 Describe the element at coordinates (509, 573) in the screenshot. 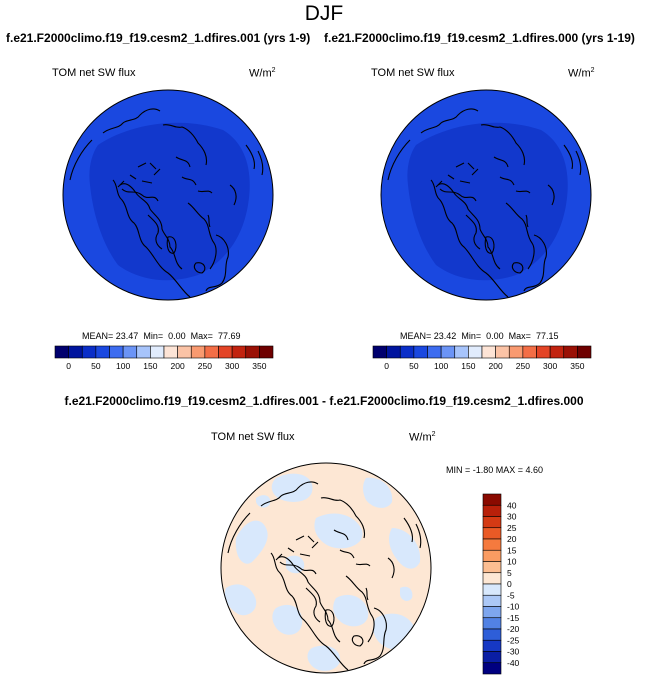

I see `colorbar-tick-label: 5` at that location.